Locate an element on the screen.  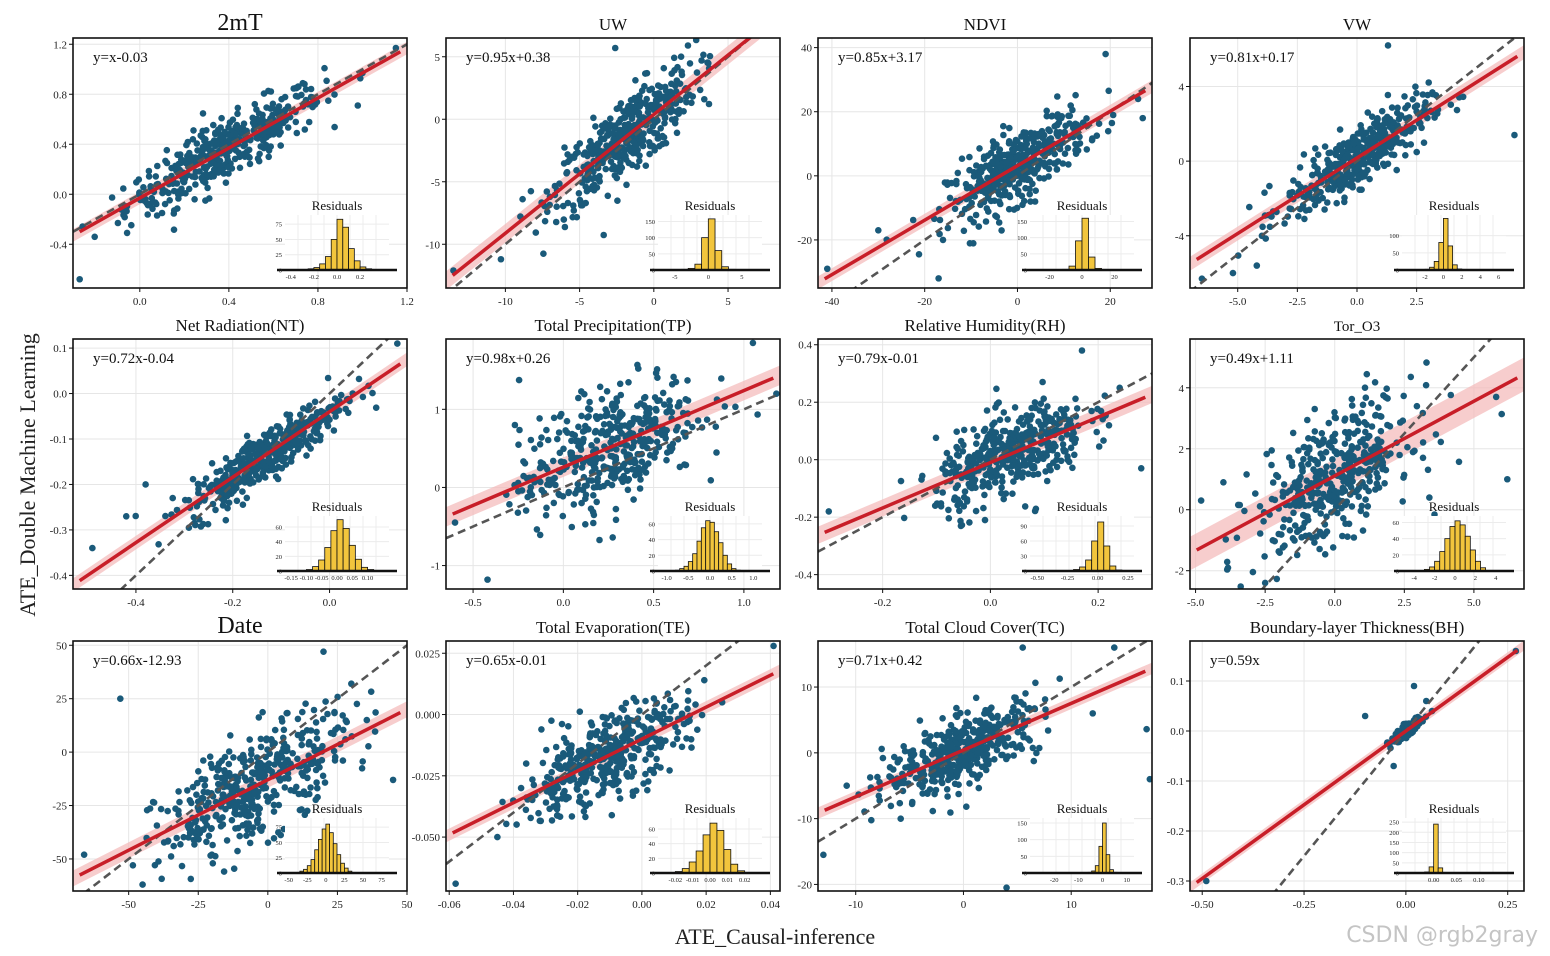
residuals-x-tick-label: 0.0 is located at coordinates (710, 578).